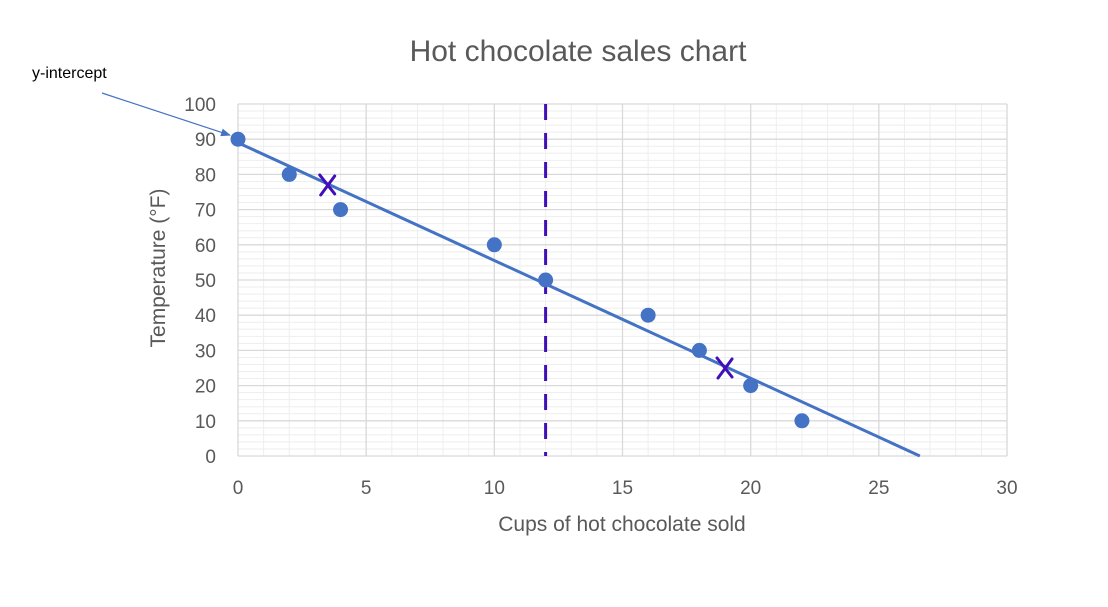  What do you see at coordinates (1006, 488) in the screenshot?
I see `x-tick-label: 30` at bounding box center [1006, 488].